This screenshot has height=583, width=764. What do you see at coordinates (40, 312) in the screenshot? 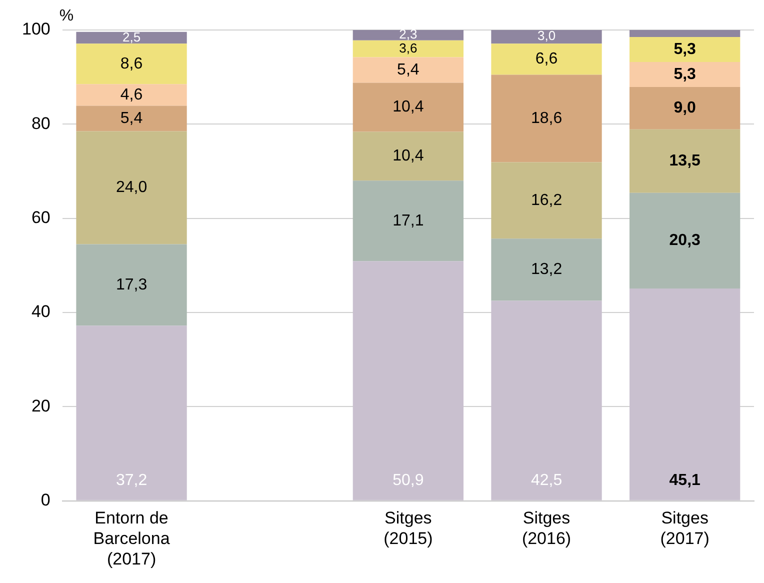
I see `y-tick-label: 40` at bounding box center [40, 312].